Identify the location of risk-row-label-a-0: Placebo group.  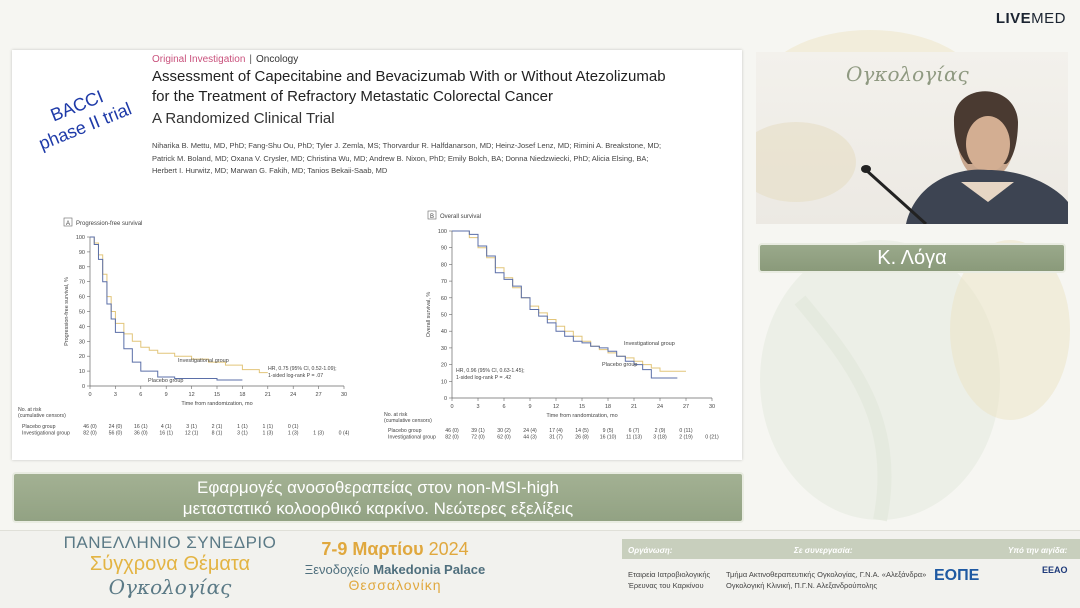
(39, 427).